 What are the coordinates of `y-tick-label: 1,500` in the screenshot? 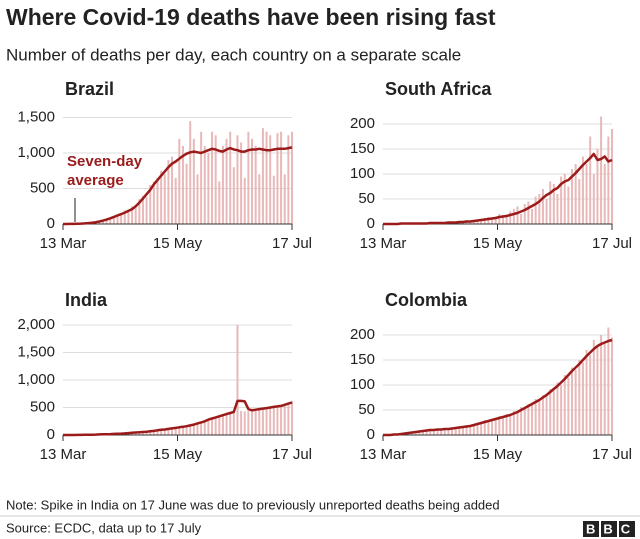 It's located at (36, 351).